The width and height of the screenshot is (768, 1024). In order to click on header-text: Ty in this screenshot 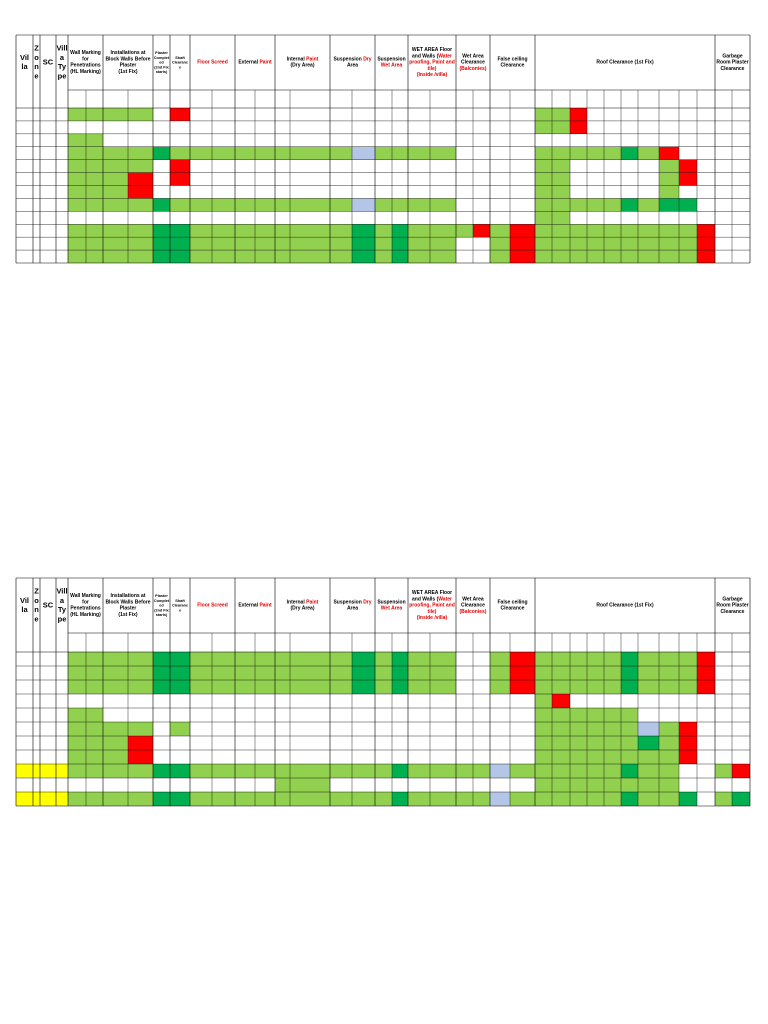, I will do `click(62, 609)`.